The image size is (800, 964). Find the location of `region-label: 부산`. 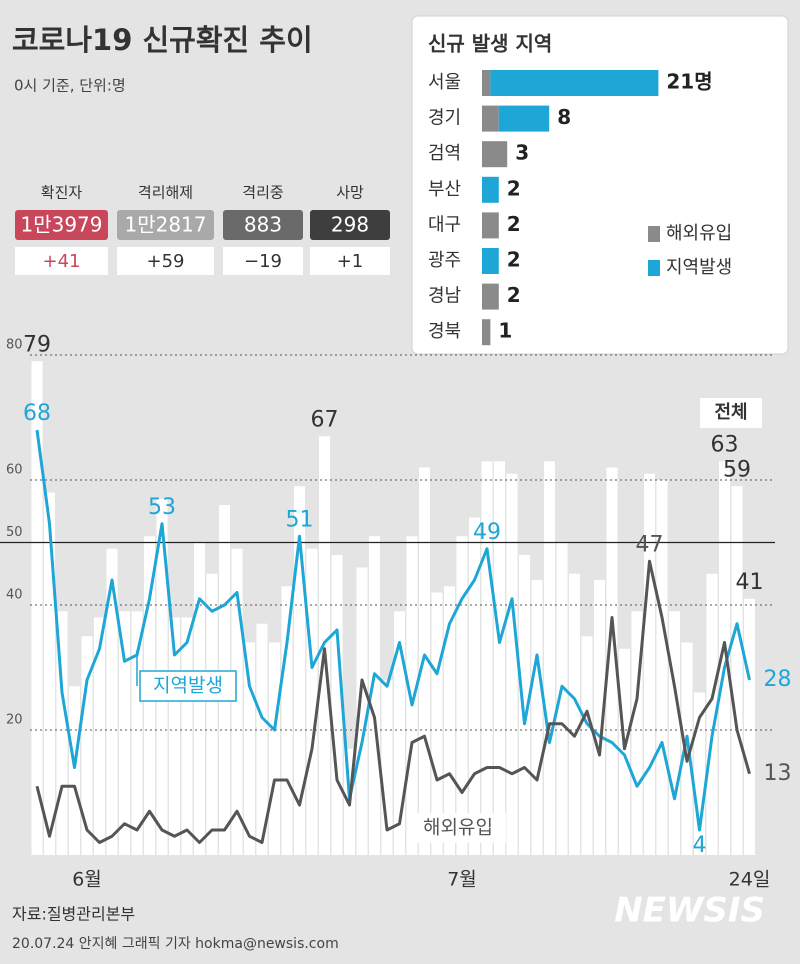

region-label: 부산 is located at coordinates (444, 189).